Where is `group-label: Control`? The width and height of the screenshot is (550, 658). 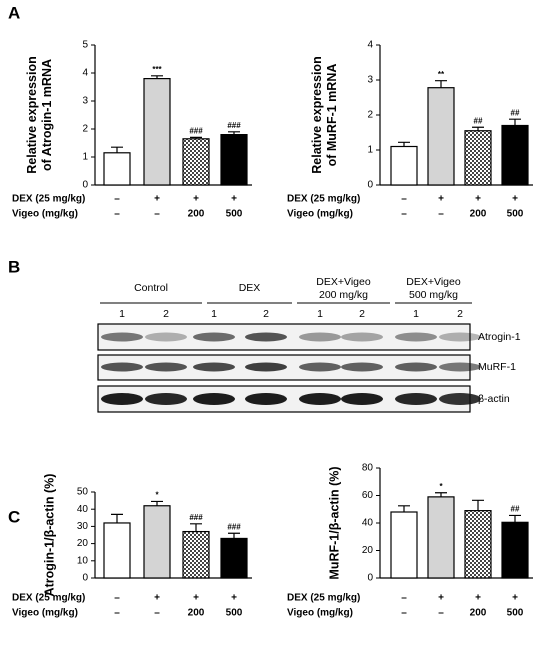 group-label: Control is located at coordinates (151, 288).